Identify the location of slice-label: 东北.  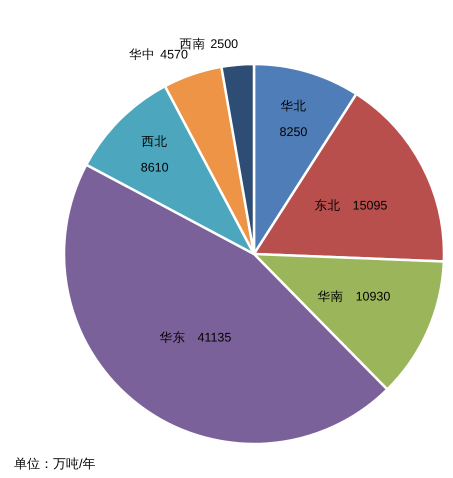
(327, 205).